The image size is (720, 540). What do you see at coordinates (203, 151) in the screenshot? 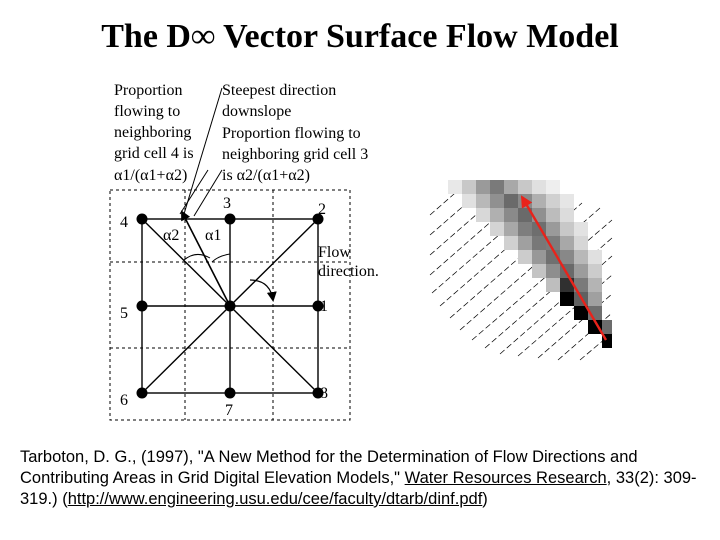
I see `leader-steepest` at bounding box center [203, 151].